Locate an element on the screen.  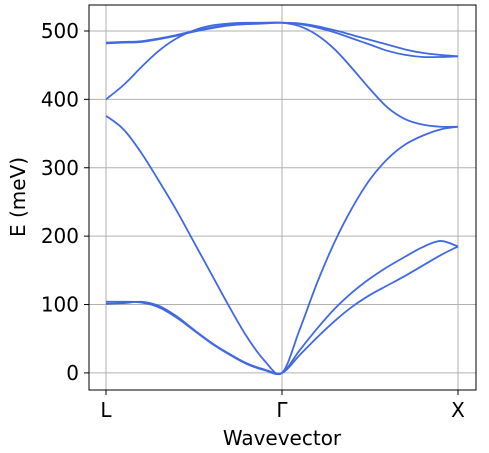
x-axis-title: Wavevector is located at coordinates (282, 438).